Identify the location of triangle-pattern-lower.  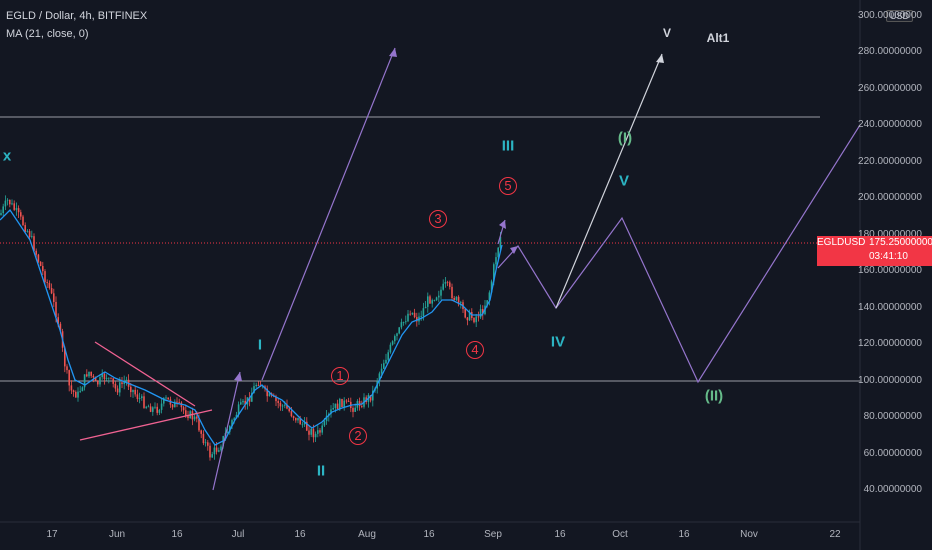
(146, 425).